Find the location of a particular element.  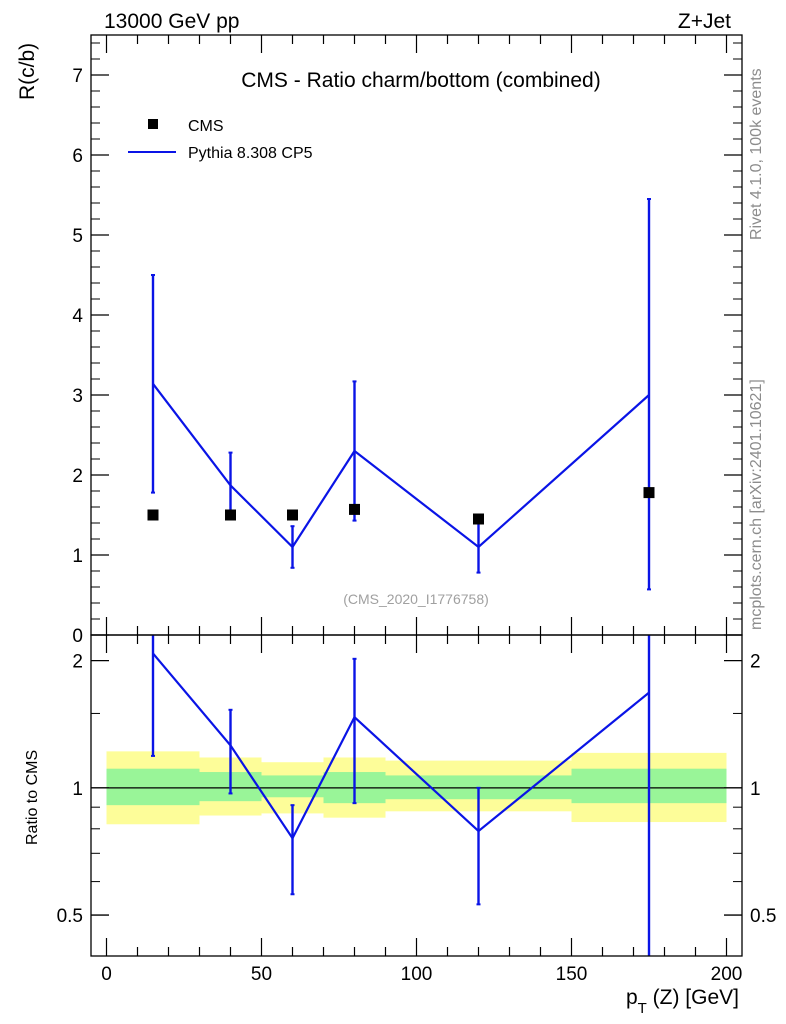

ratio-y-axis-label: Ratio to CMS is located at coordinates (32, 797).